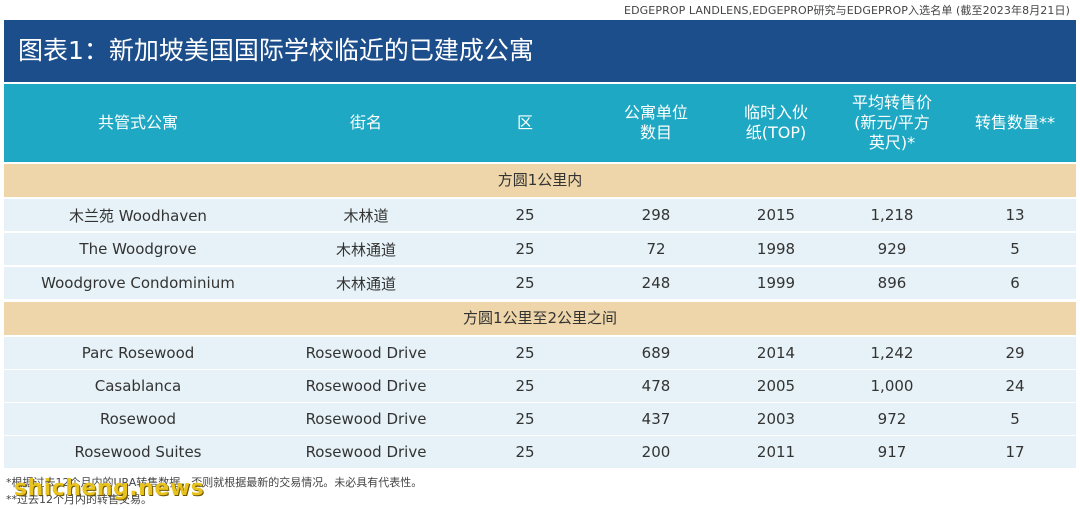 The width and height of the screenshot is (1080, 509). I want to click on cell-street: 木林道, so click(366, 215).